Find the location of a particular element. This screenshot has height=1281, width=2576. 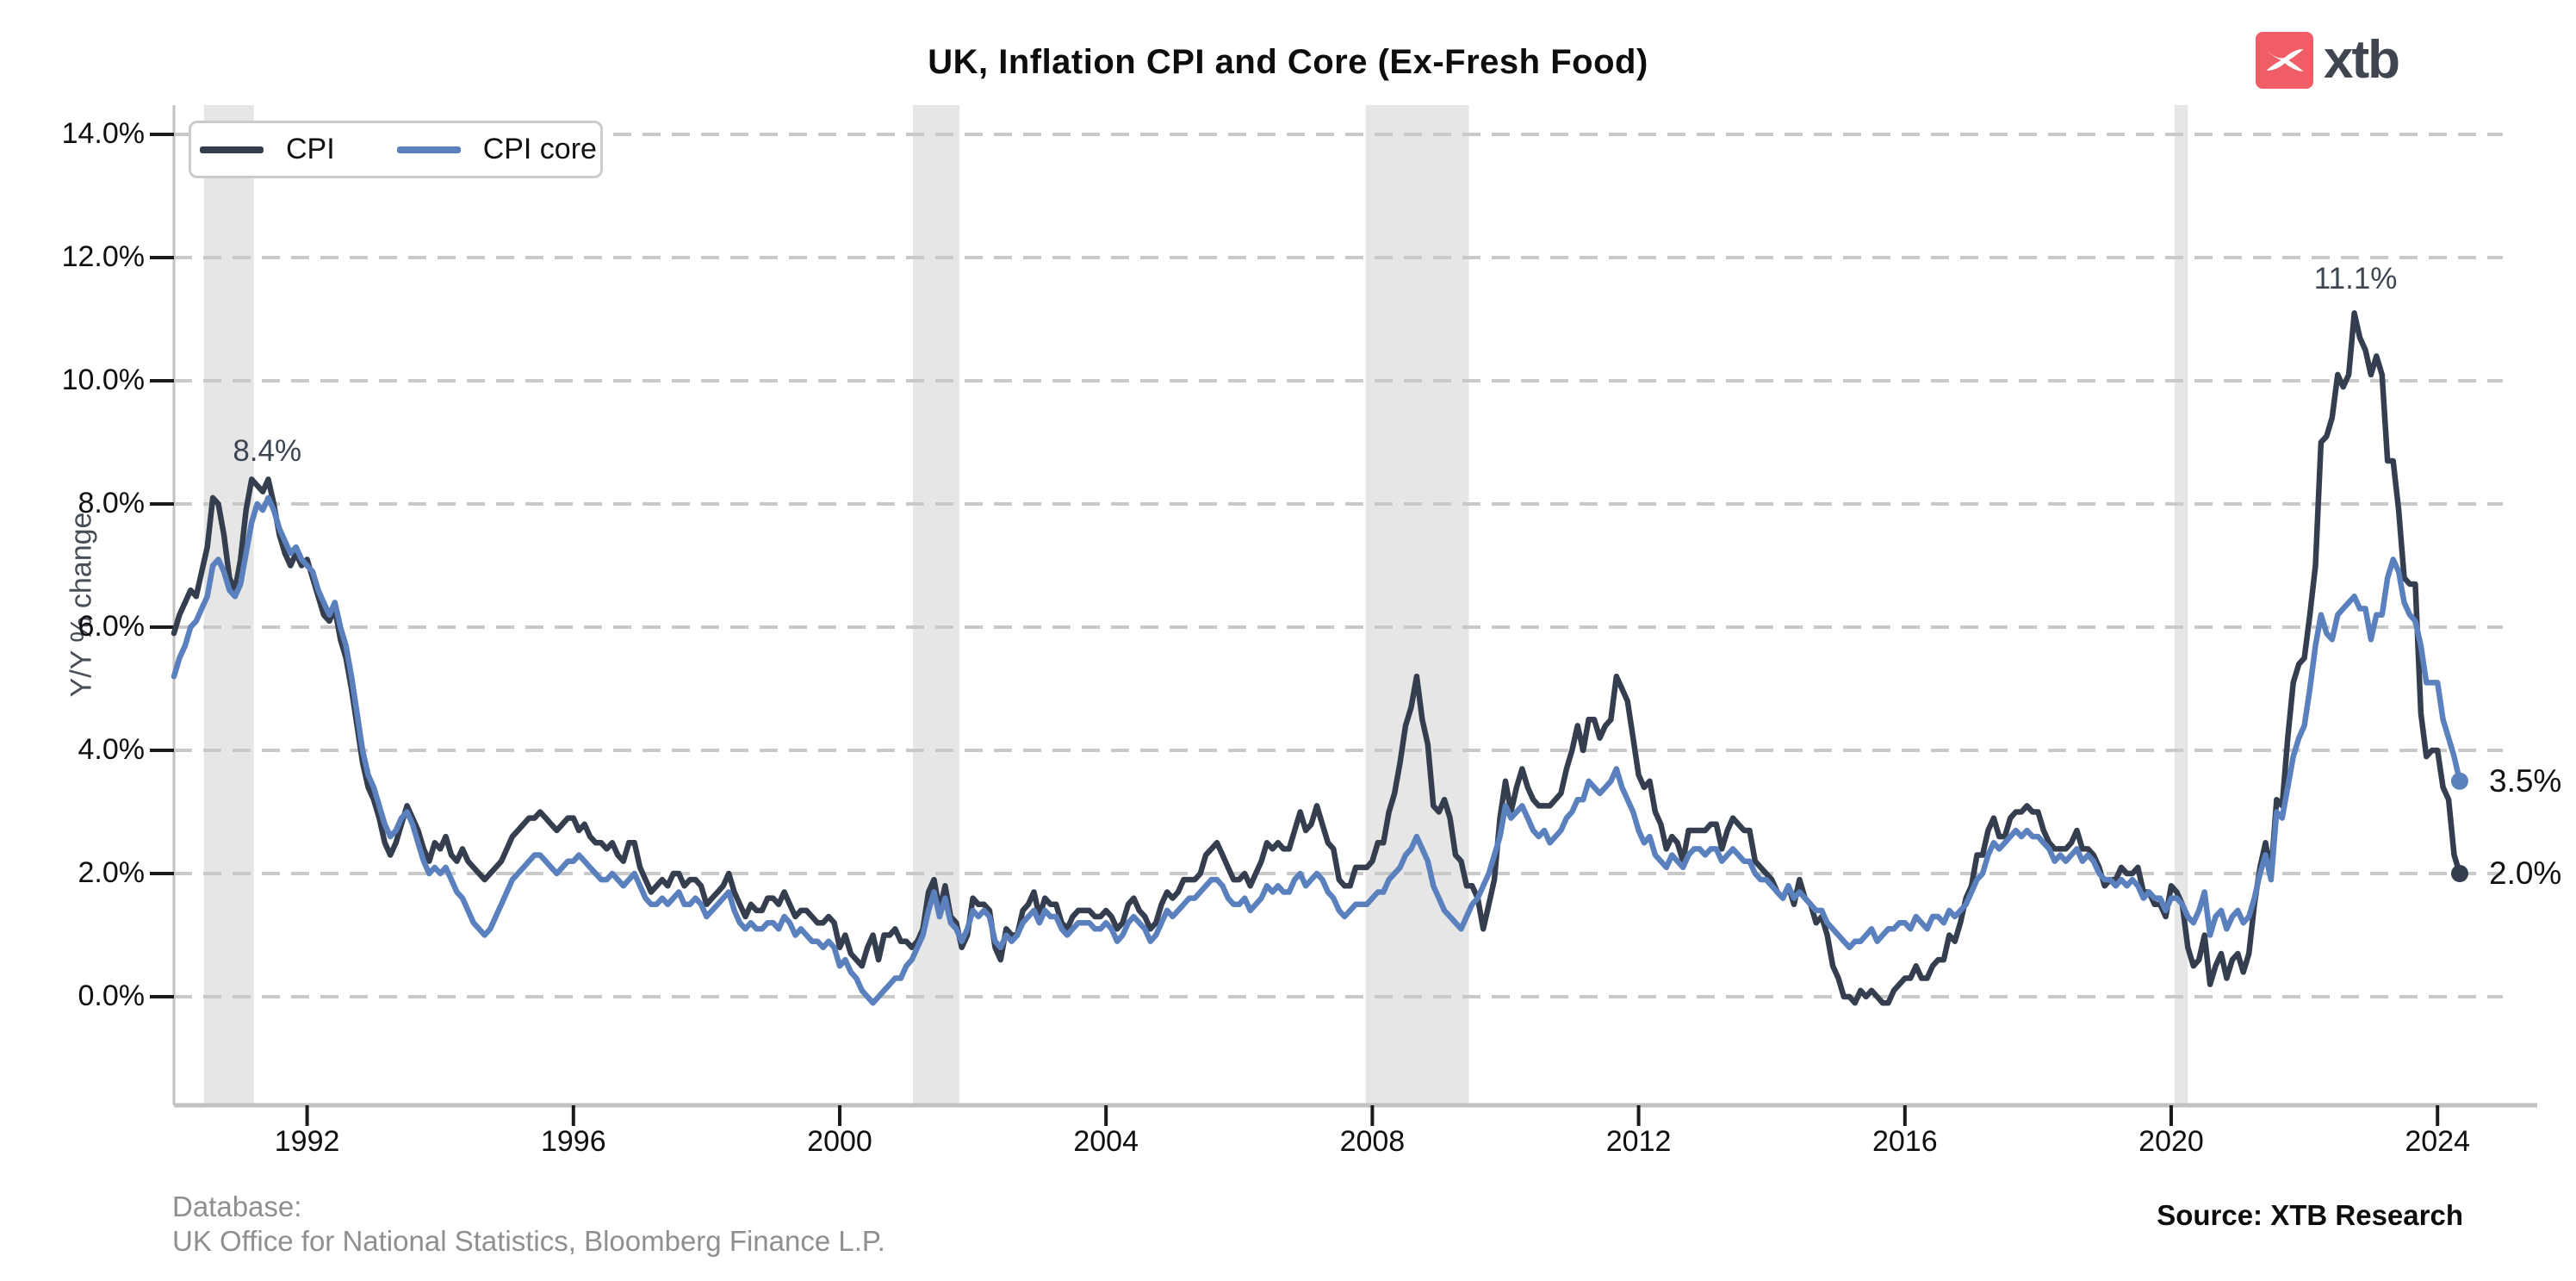

x-tick-label: 2004 is located at coordinates (1106, 1141).